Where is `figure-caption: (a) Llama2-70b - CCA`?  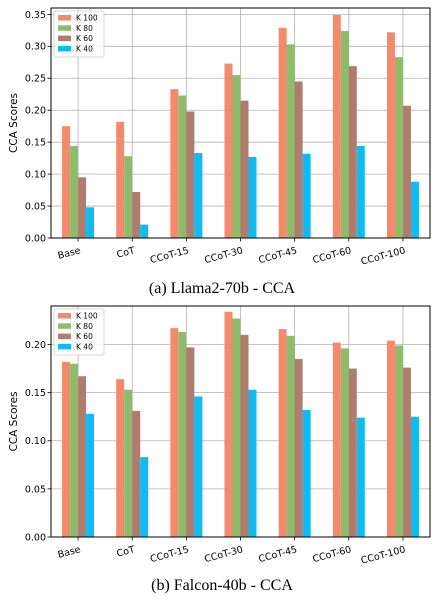 figure-caption: (a) Llama2-70b - CCA is located at coordinates (222, 288).